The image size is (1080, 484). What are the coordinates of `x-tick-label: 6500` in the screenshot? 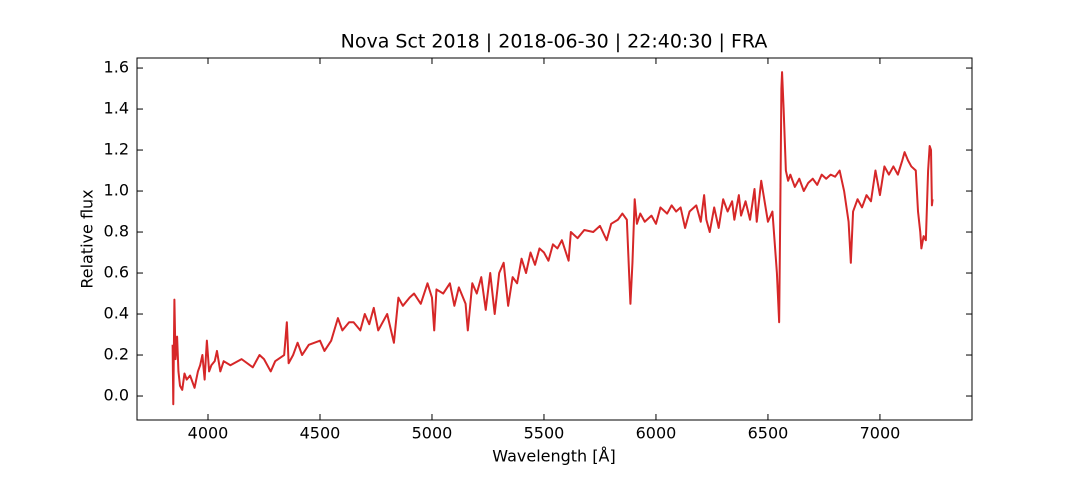 It's located at (768, 433).